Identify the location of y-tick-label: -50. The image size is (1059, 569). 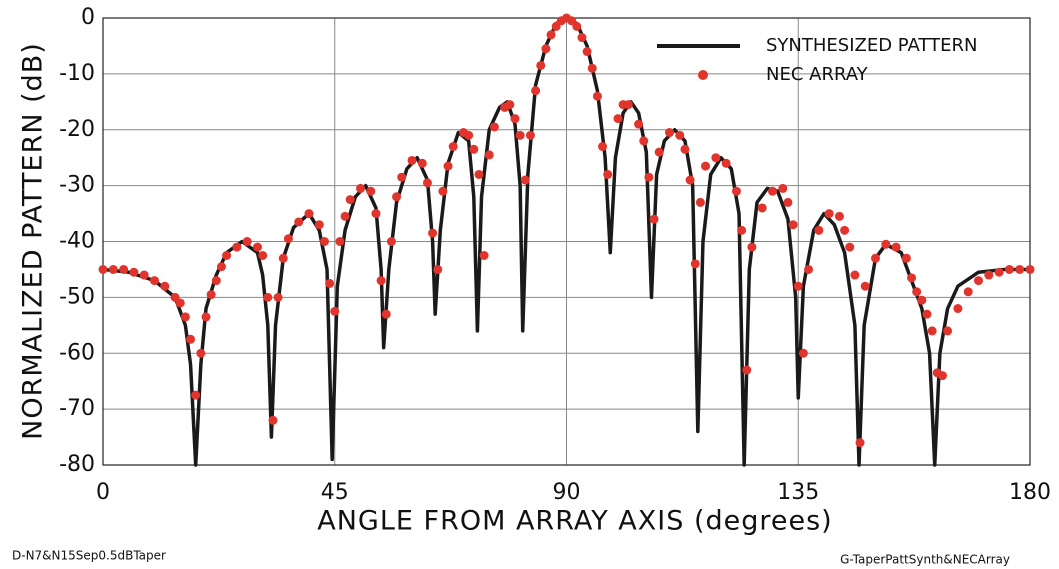
(77, 296).